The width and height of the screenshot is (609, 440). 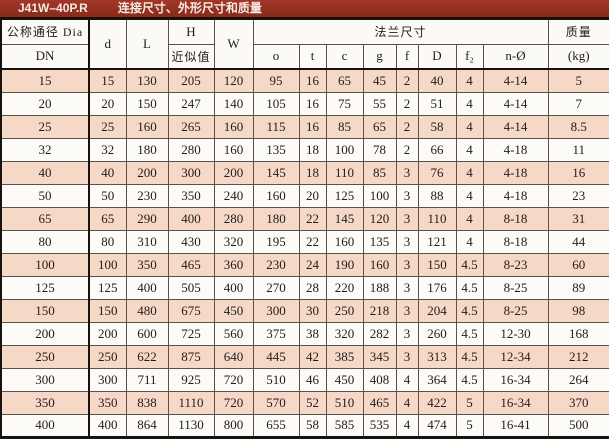 What do you see at coordinates (191, 402) in the screenshot?
I see `cell-H: 1110` at bounding box center [191, 402].